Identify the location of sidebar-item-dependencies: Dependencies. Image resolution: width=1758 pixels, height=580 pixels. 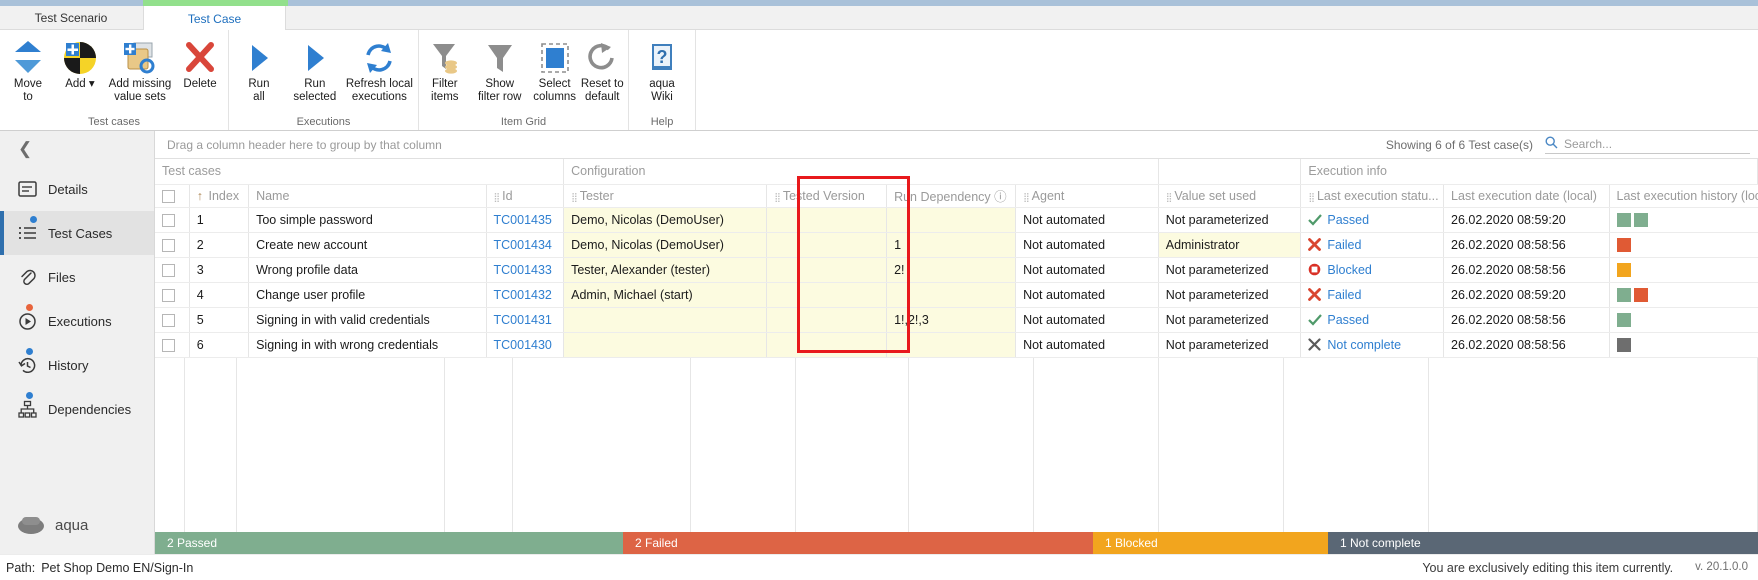
(77, 409).